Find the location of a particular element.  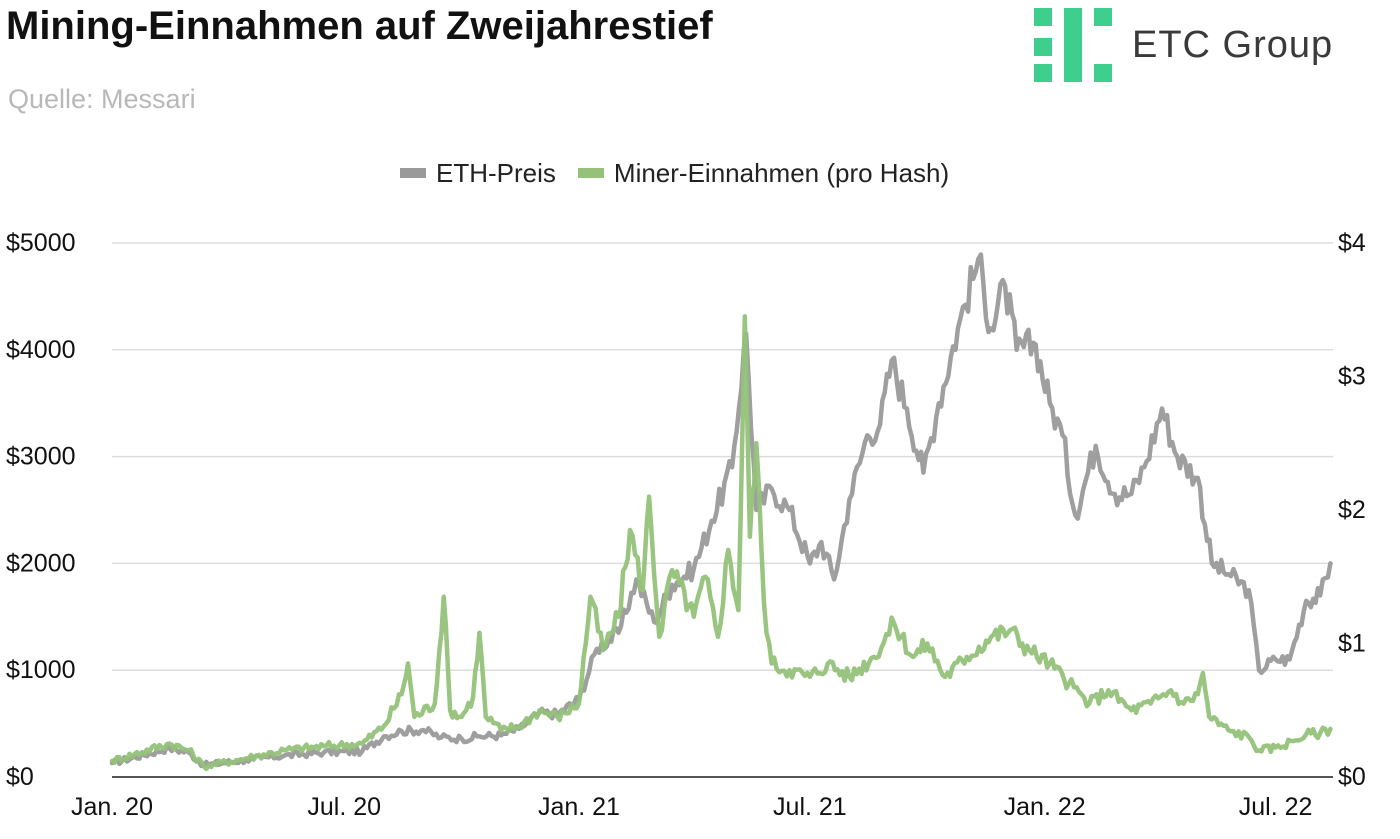

y-right-tick-label: $4 is located at coordinates (1352, 243).